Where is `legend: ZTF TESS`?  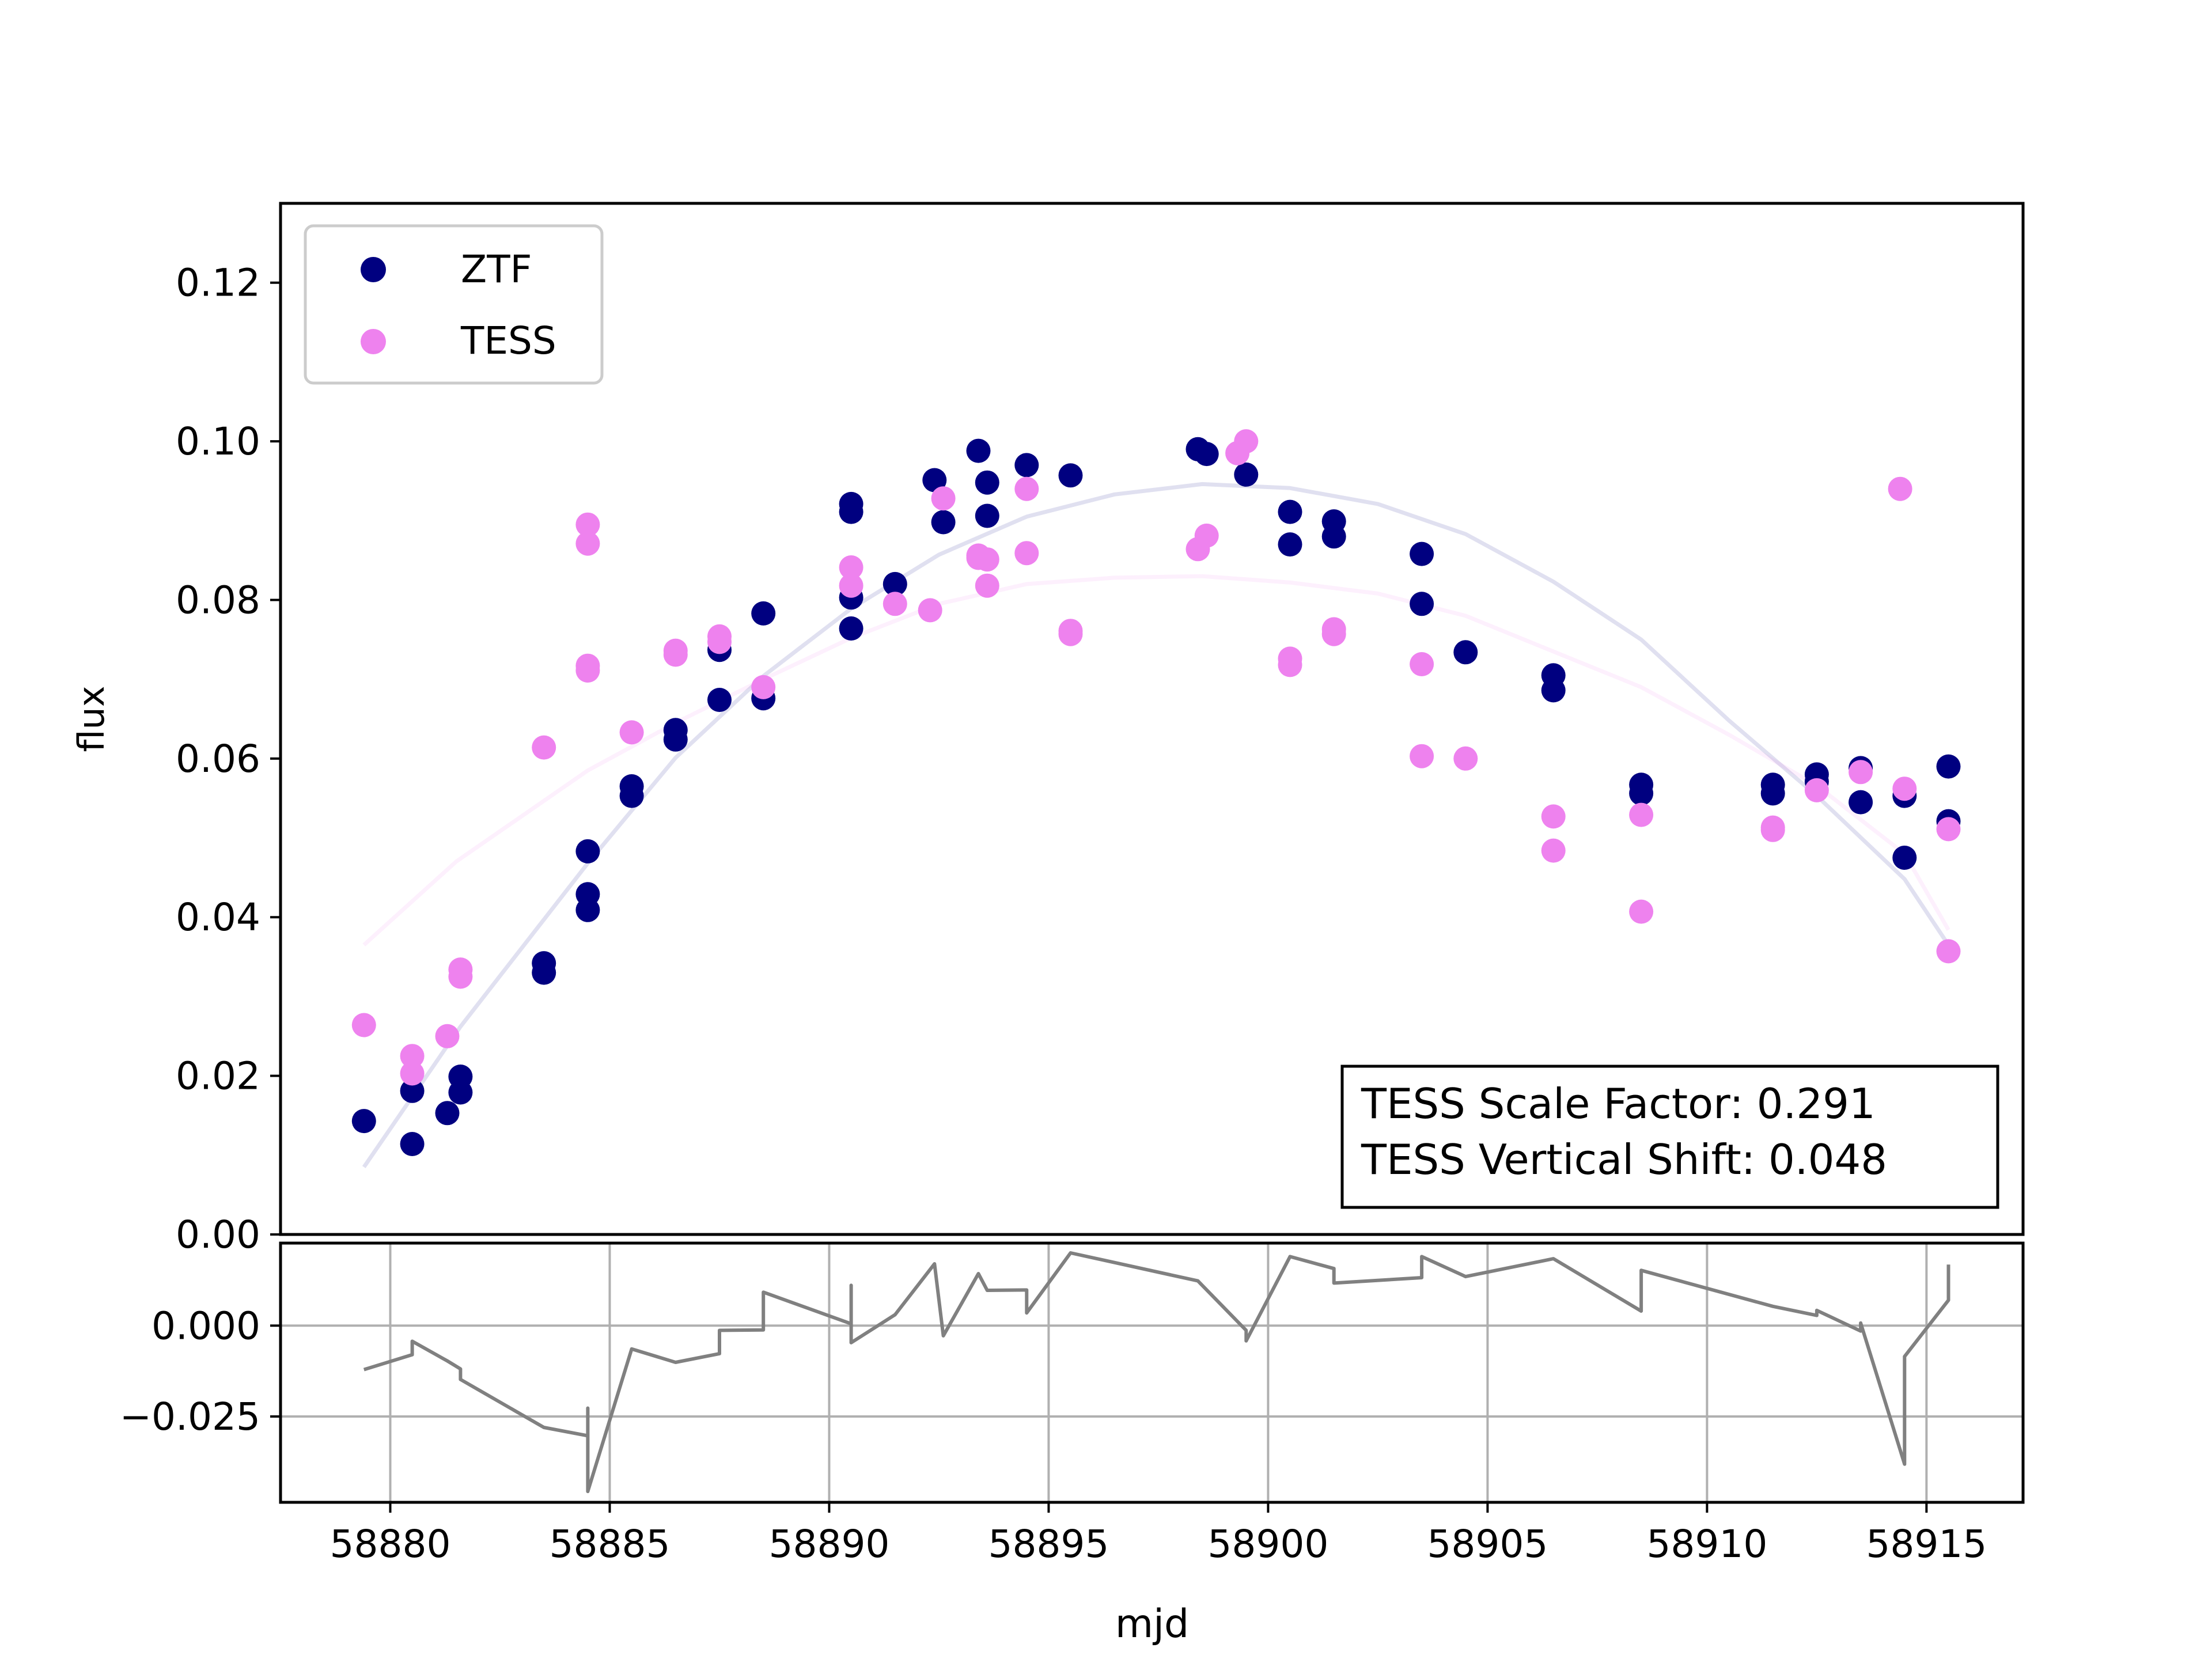 legend: ZTF TESS is located at coordinates (454, 304).